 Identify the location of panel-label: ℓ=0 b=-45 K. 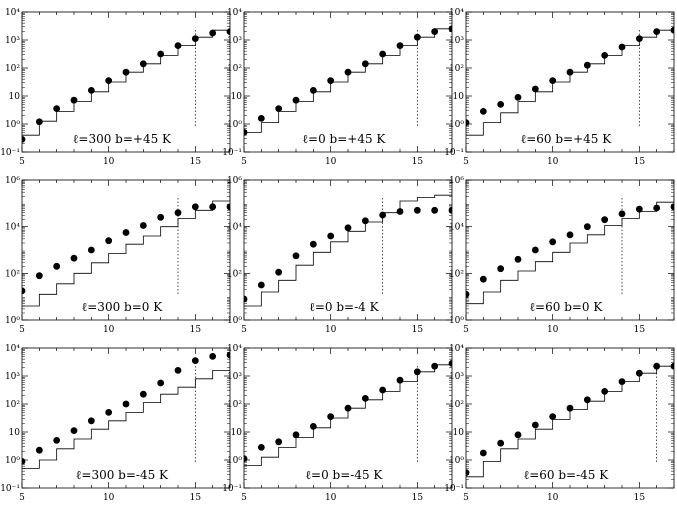
(344, 475).